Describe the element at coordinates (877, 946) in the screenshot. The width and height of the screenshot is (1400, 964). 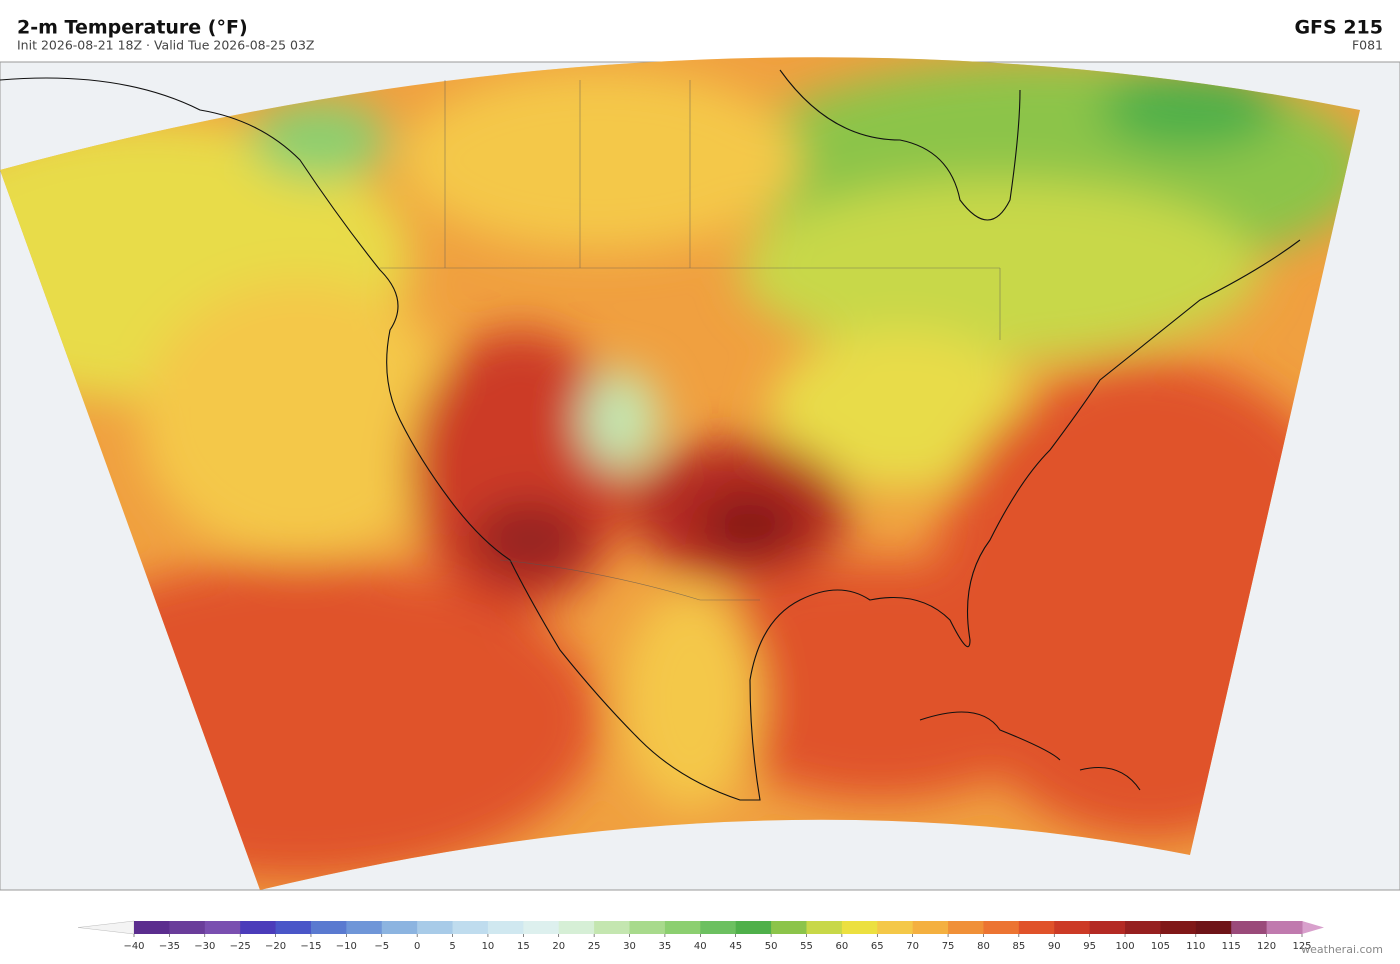
I see `colorbar-tick-label: 65` at that location.